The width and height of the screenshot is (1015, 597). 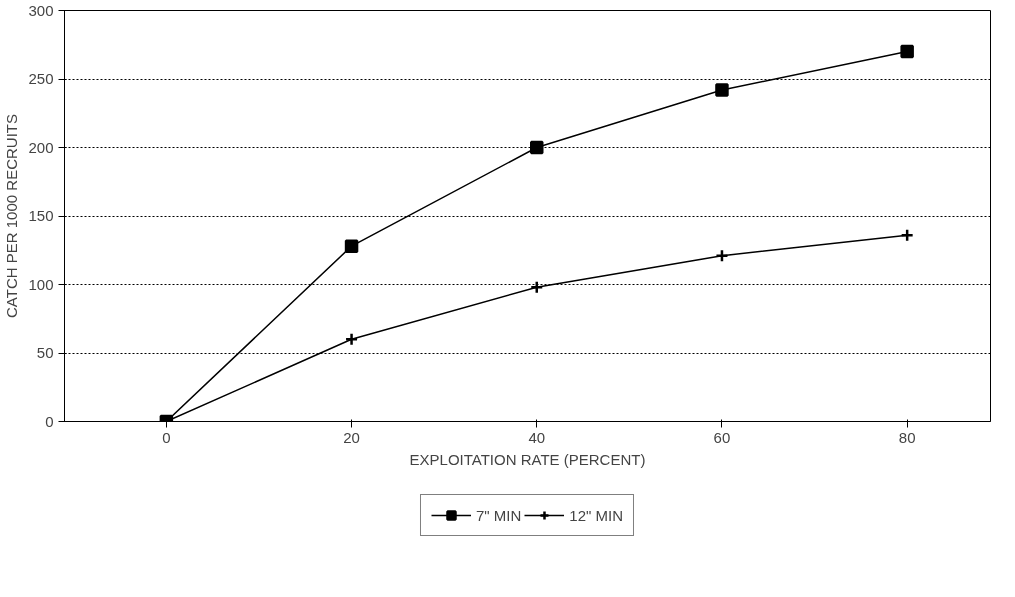 I want to click on x-axis-title: EXPLOITATION RATE (PERCENT), so click(x=527, y=459).